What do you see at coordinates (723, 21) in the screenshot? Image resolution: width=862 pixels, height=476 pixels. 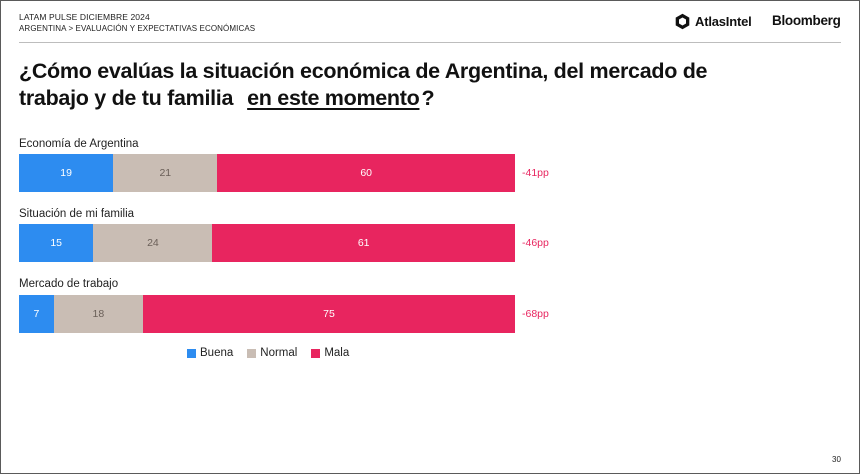 I see `atlasintel-wordmark: AtlasIntel` at bounding box center [723, 21].